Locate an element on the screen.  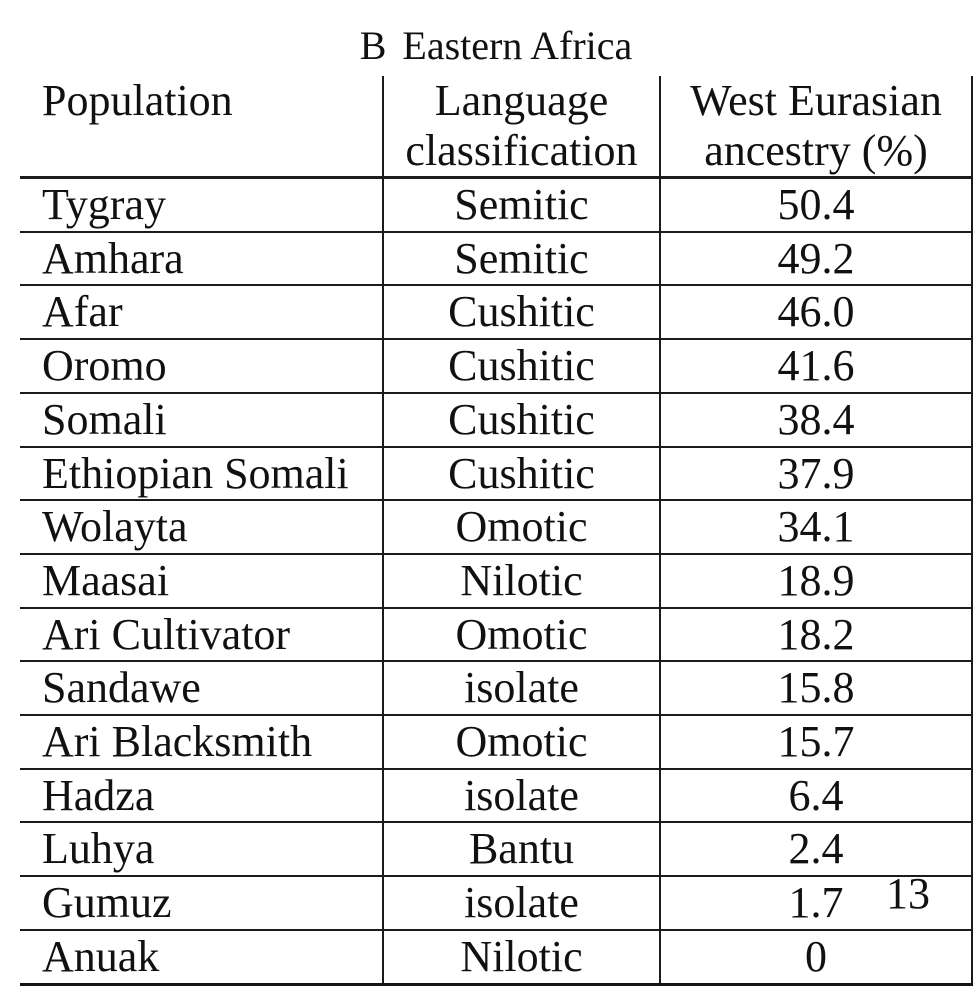
population-cell: Oromo is located at coordinates (201, 366).